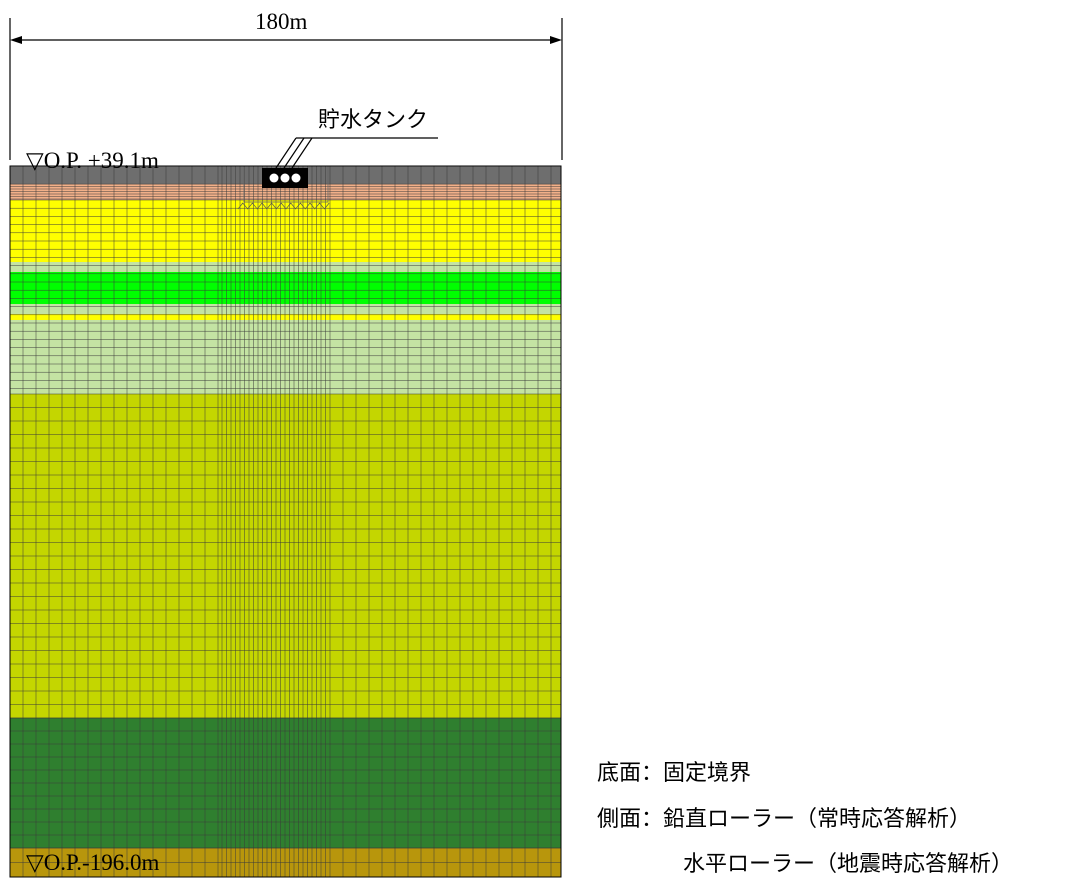 The image size is (1086, 881). Describe the element at coordinates (93, 862) in the screenshot. I see `bottom-level-label: ▽O.P.-196.0m` at that location.